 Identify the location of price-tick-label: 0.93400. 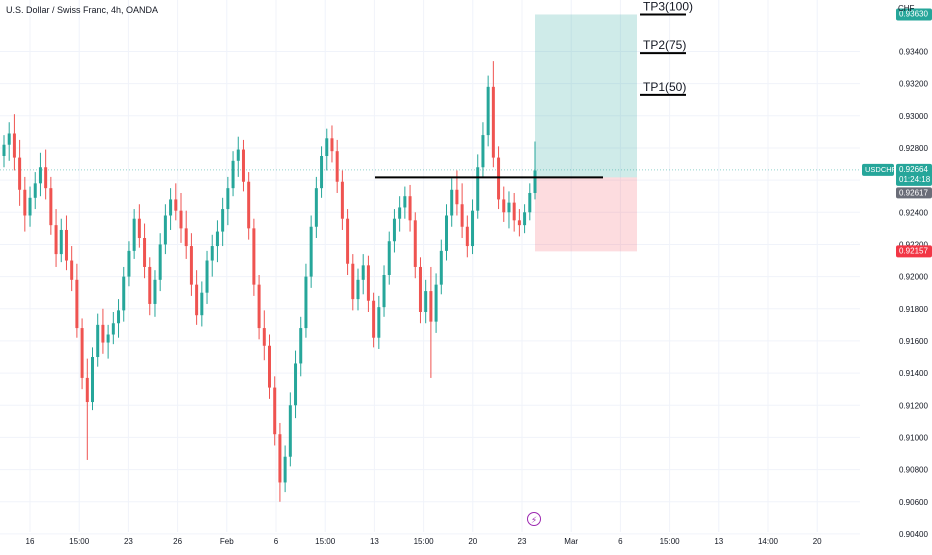
(913, 51).